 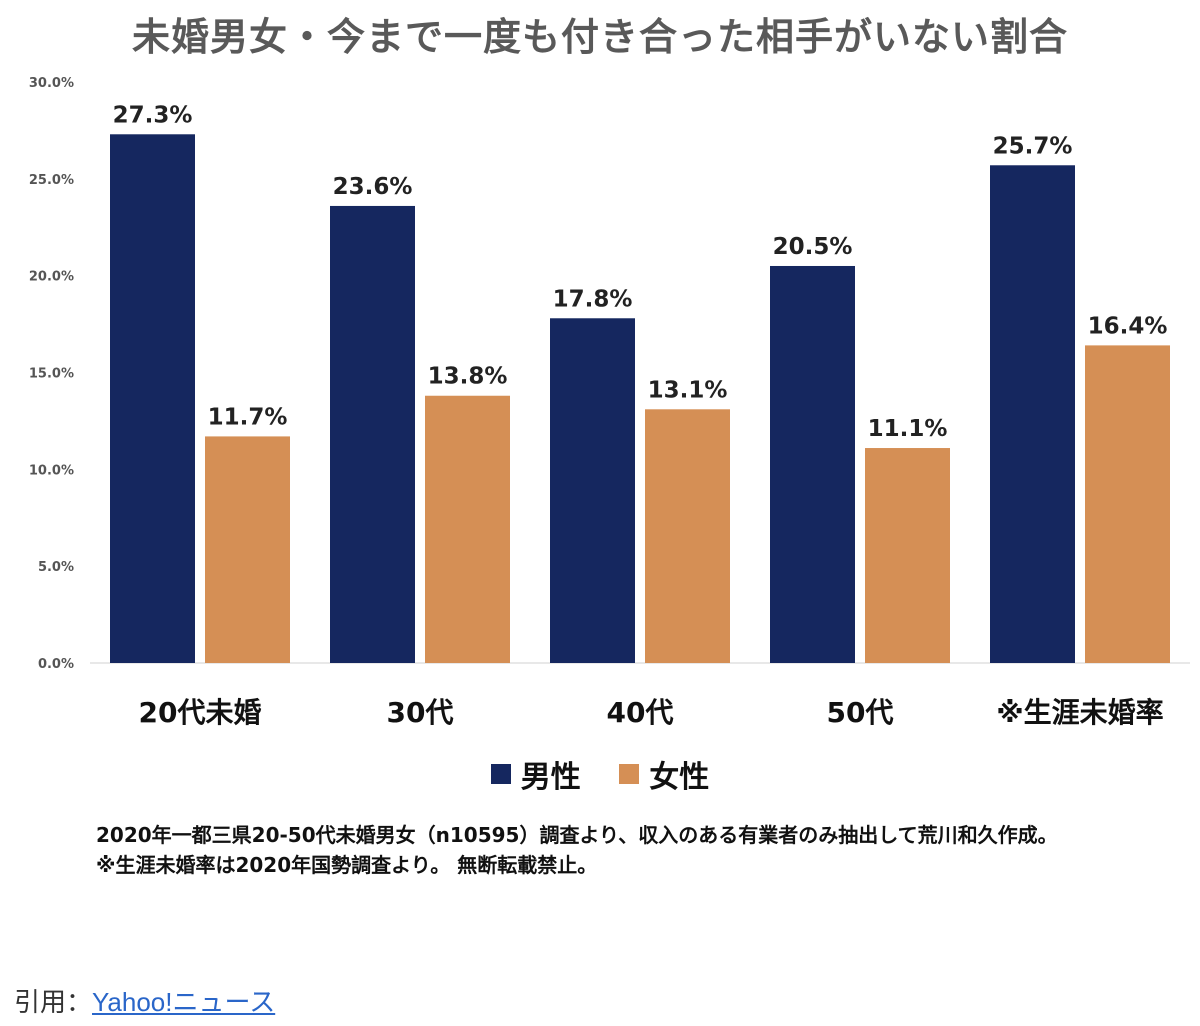 What do you see at coordinates (184, 1002) in the screenshot?
I see `citation-link: Yahoo!ニュース` at bounding box center [184, 1002].